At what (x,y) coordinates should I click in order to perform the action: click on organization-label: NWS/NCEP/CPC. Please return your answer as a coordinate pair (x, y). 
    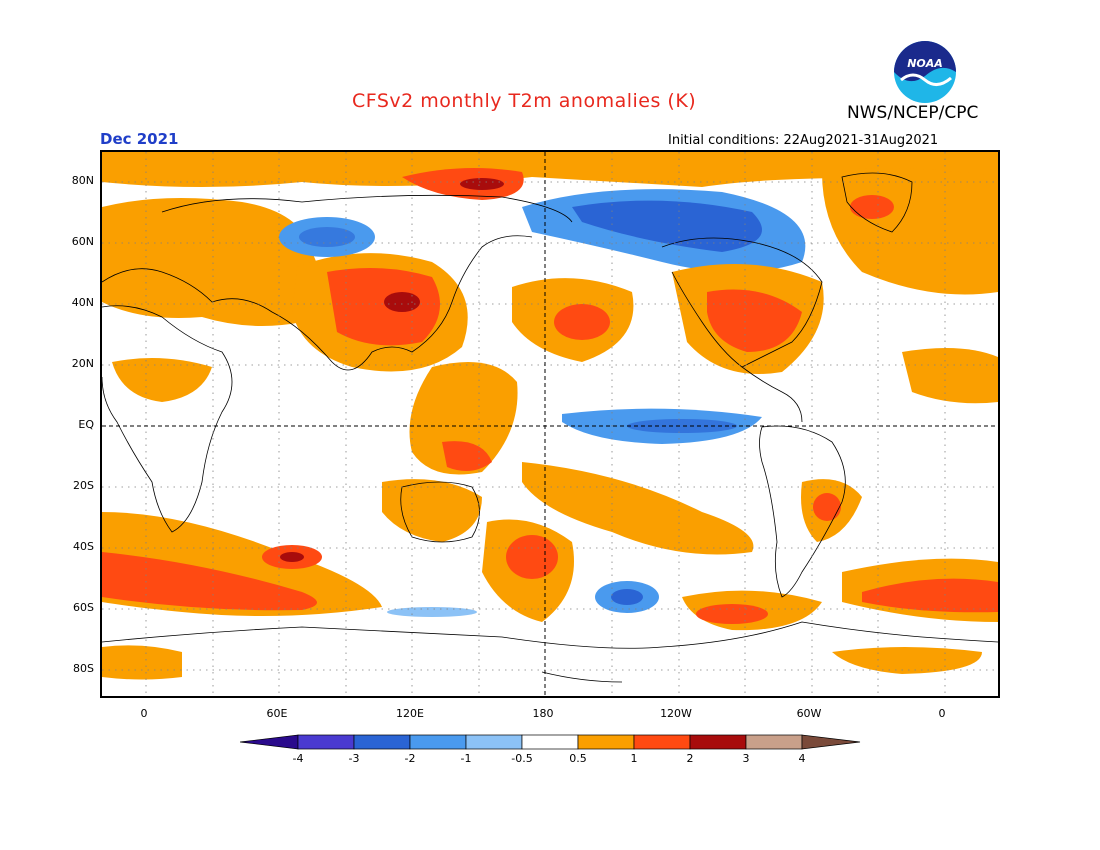
    Looking at the image, I should click on (913, 113).